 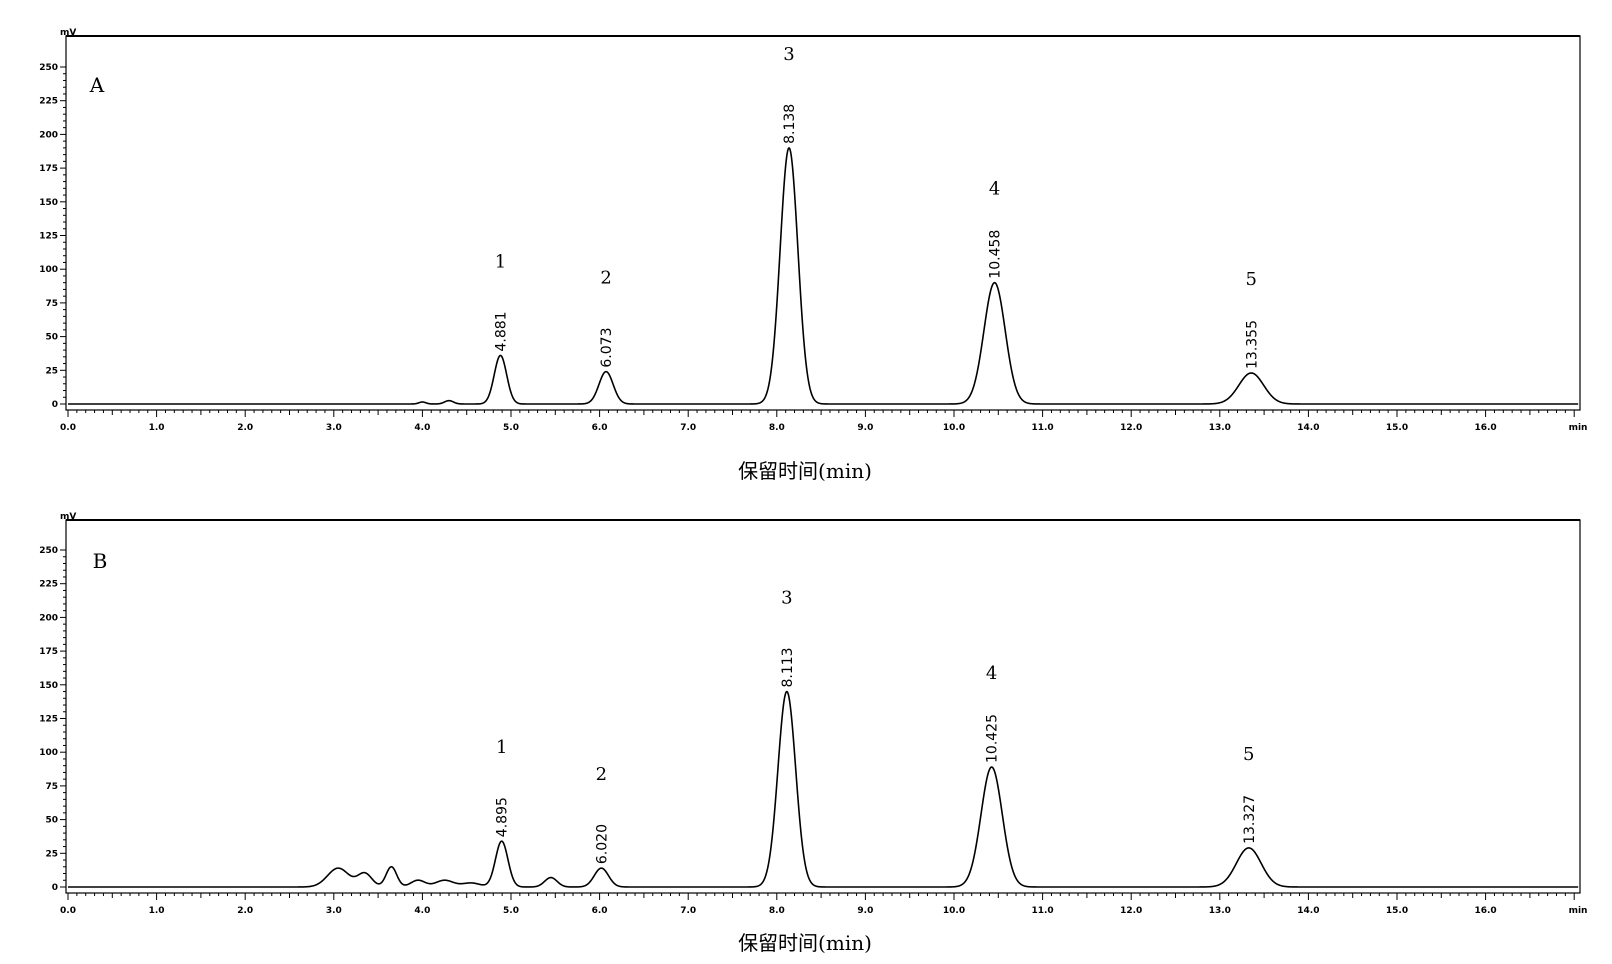 I want to click on peak-retention-time-label: 6.020, so click(x=602, y=844).